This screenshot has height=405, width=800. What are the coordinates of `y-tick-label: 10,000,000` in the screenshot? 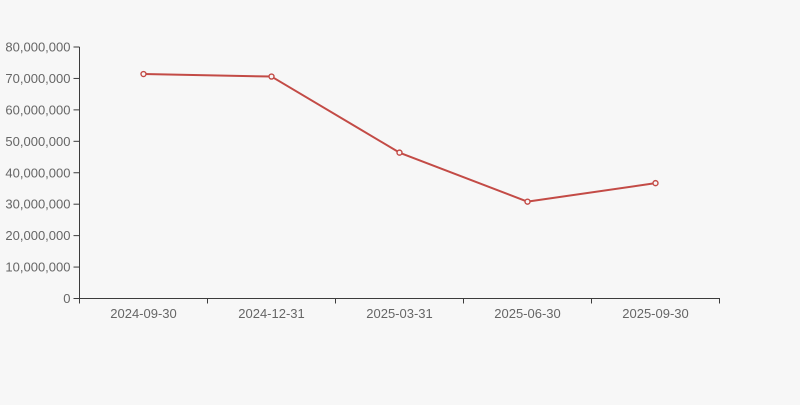 It's located at (37, 267).